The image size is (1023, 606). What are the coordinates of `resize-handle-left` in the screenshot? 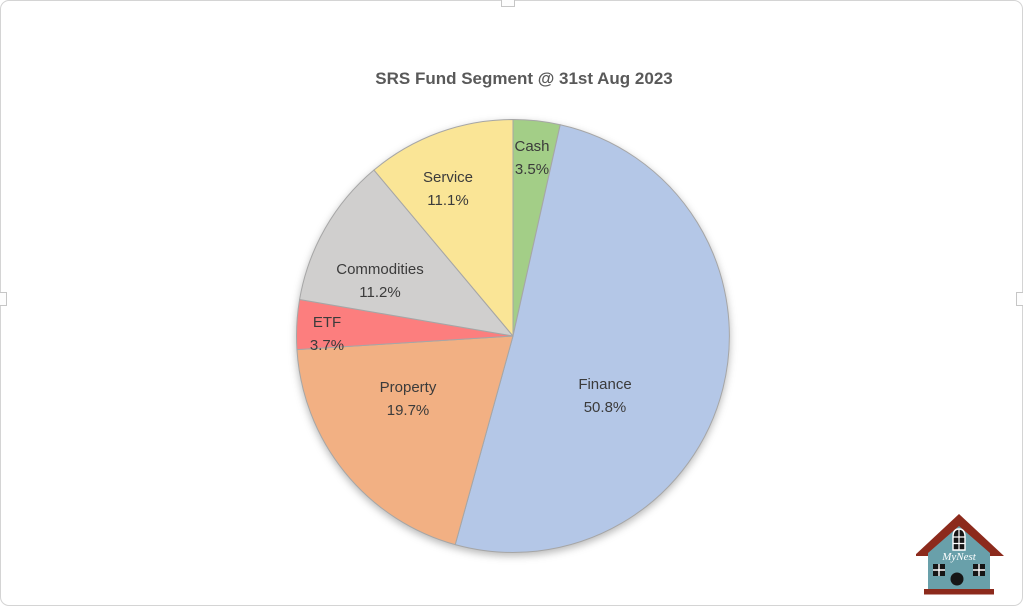 It's located at (3, 299).